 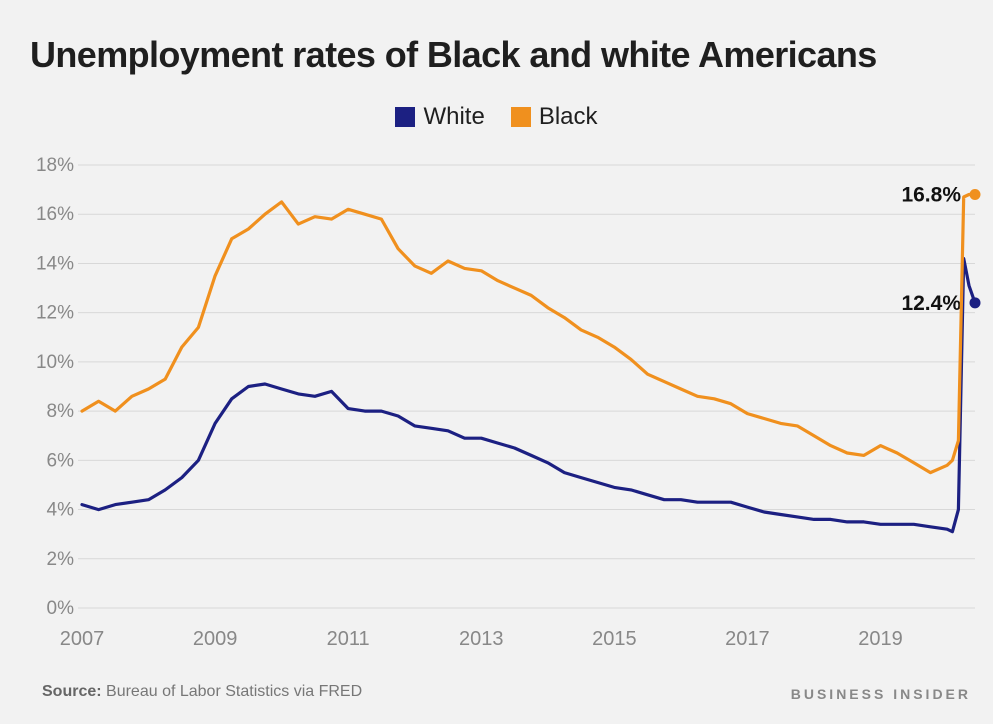 What do you see at coordinates (61, 411) in the screenshot?
I see `y-tick-label: 8%` at bounding box center [61, 411].